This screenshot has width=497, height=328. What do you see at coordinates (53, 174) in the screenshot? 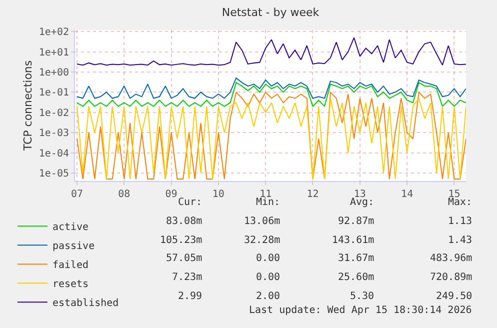
I see `y-tick-label: 1e-05` at bounding box center [53, 174].